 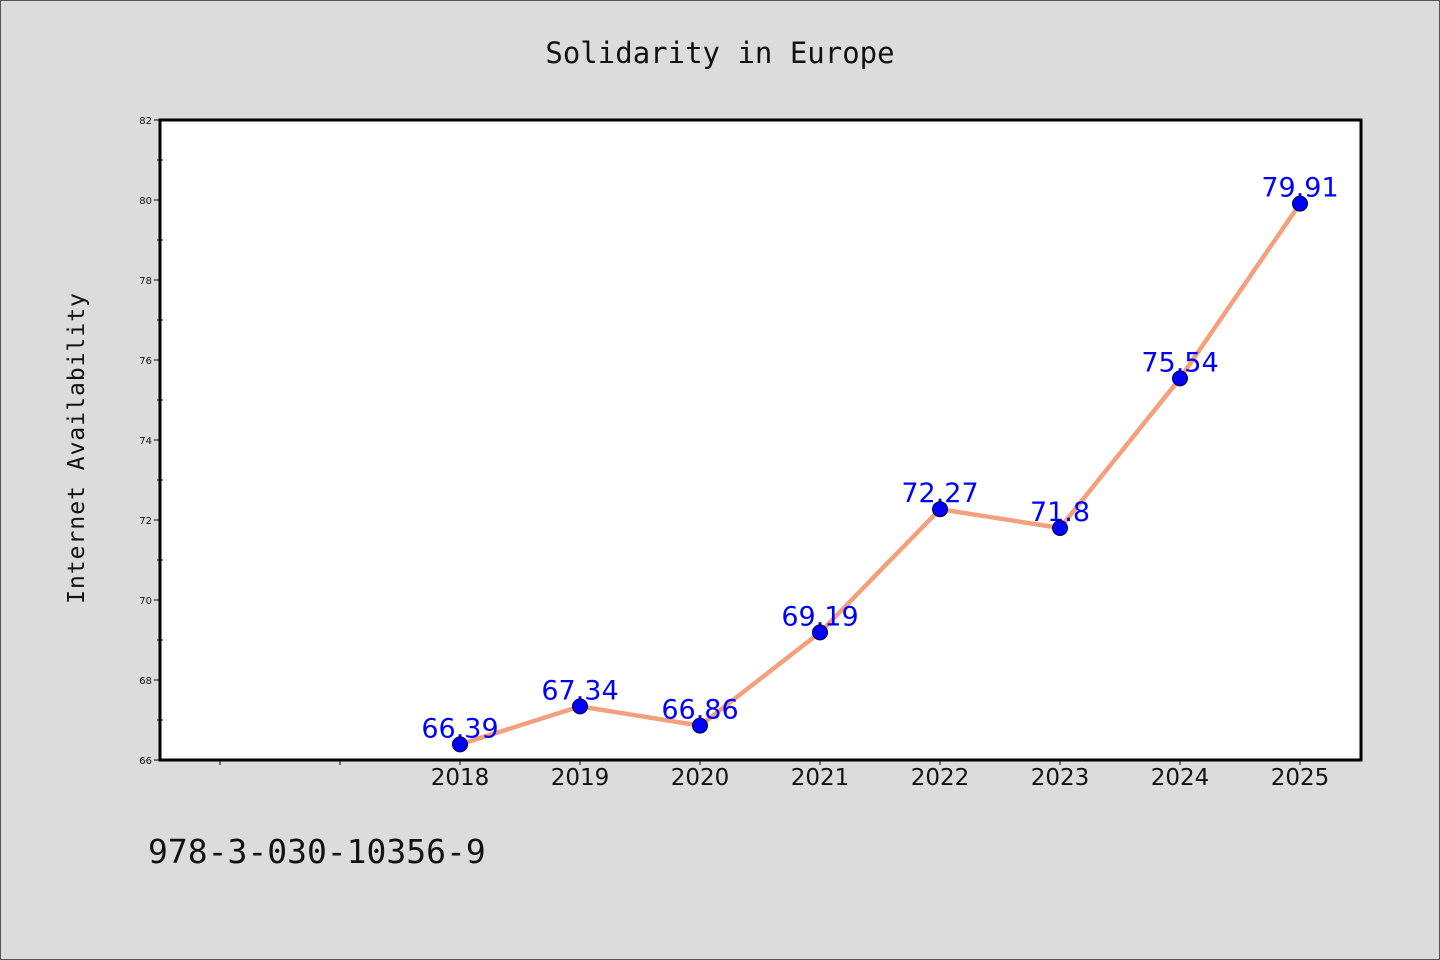 I want to click on footer-identifier: 978-3-030-10356-9, so click(x=317, y=851).